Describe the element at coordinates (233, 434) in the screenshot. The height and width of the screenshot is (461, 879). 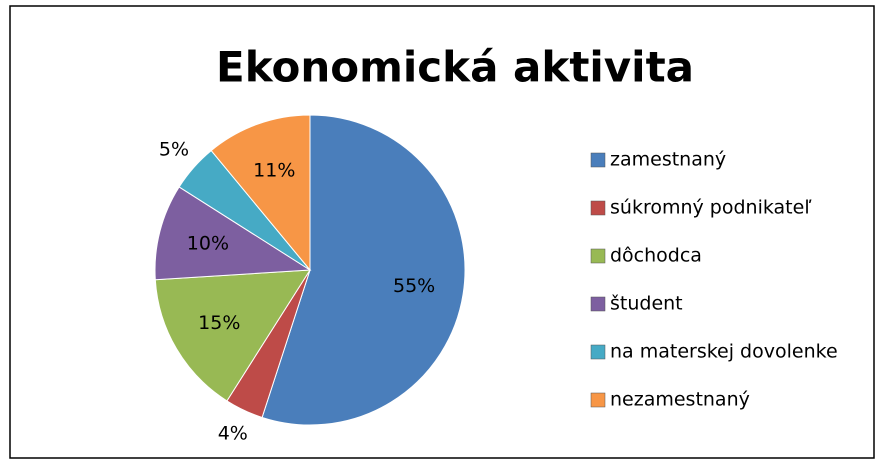
I see `data-label: 4%` at that location.